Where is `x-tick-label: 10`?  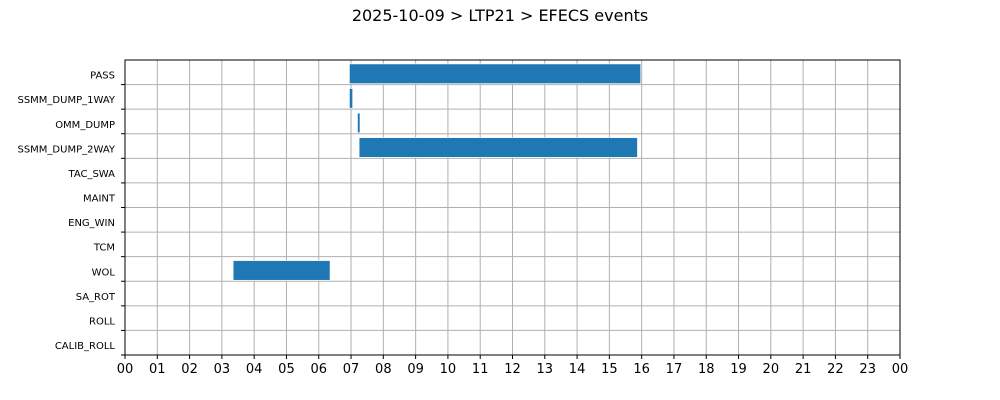 x-tick-label: 10 is located at coordinates (448, 369).